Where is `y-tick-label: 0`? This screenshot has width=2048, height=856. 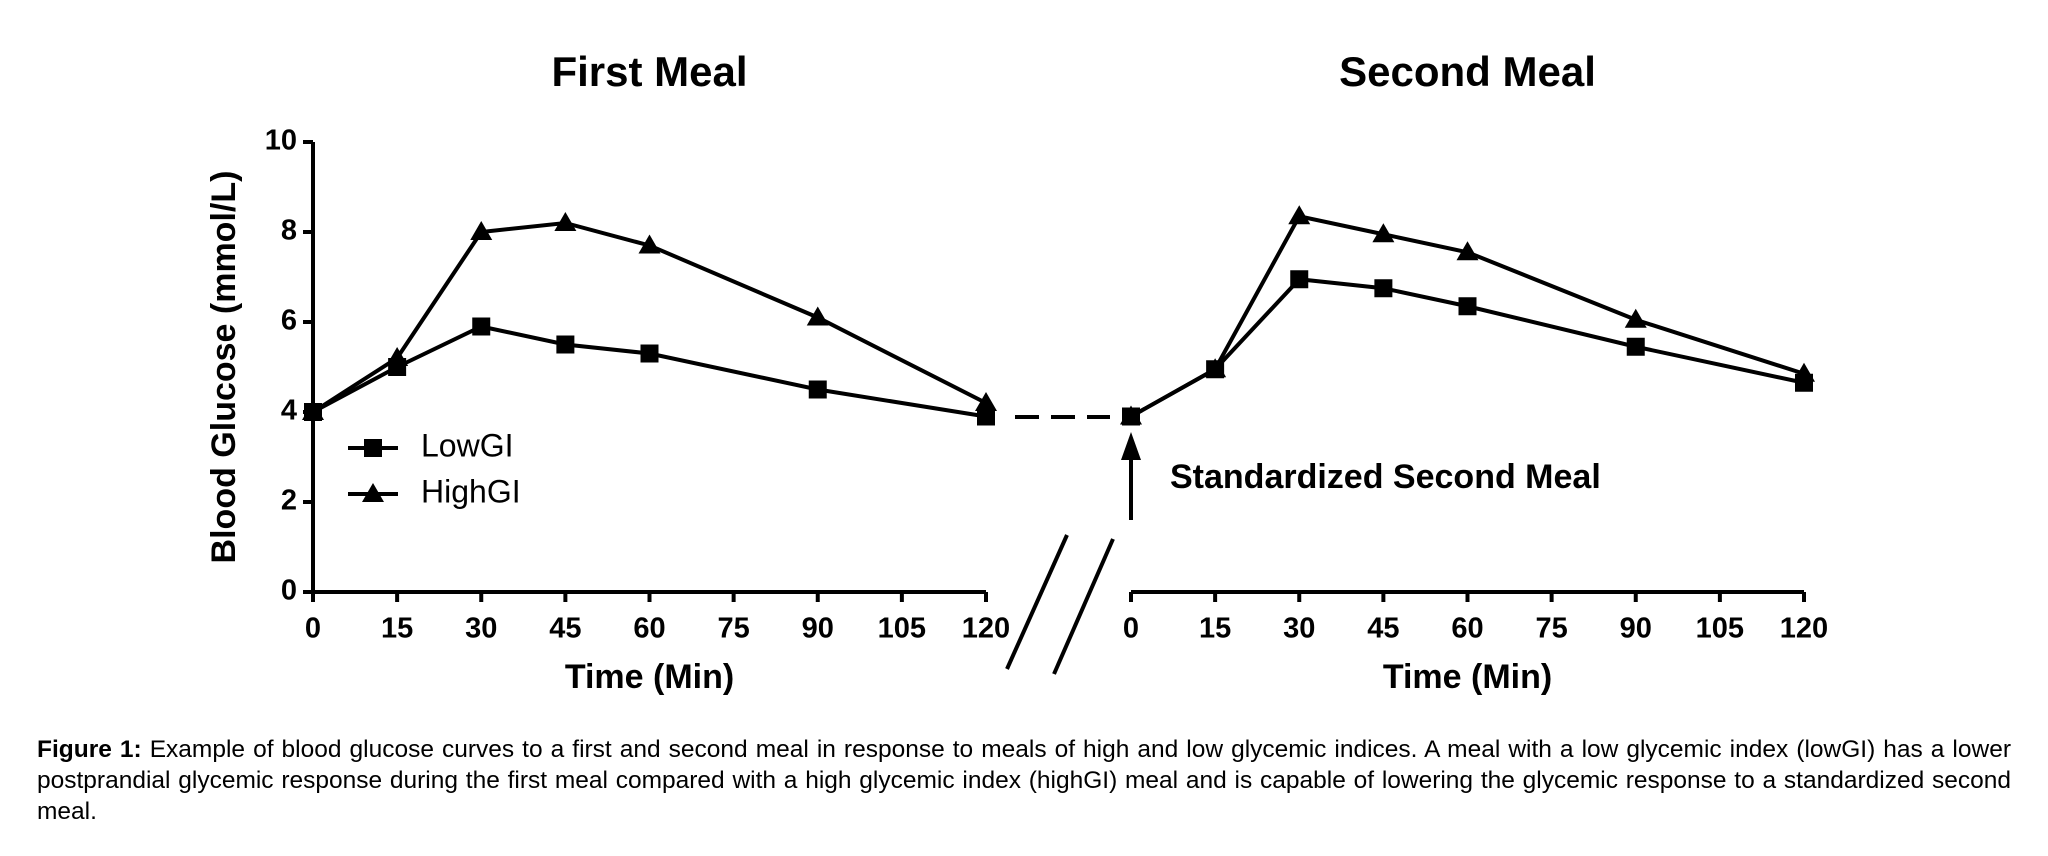
y-tick-label: 0 is located at coordinates (289, 591).